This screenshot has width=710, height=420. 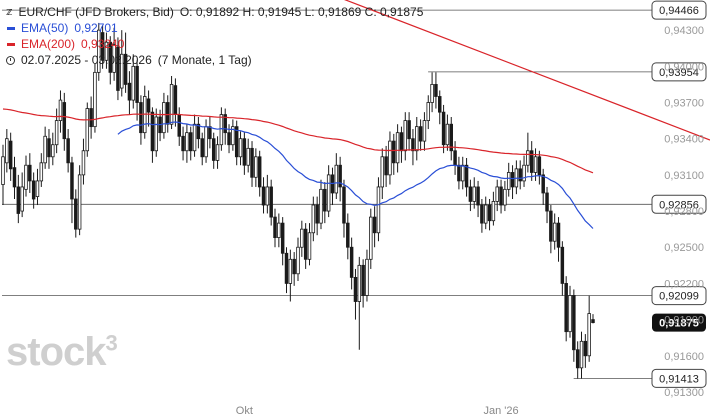 What do you see at coordinates (244, 411) in the screenshot?
I see `x-tick-label: Okt` at bounding box center [244, 411].